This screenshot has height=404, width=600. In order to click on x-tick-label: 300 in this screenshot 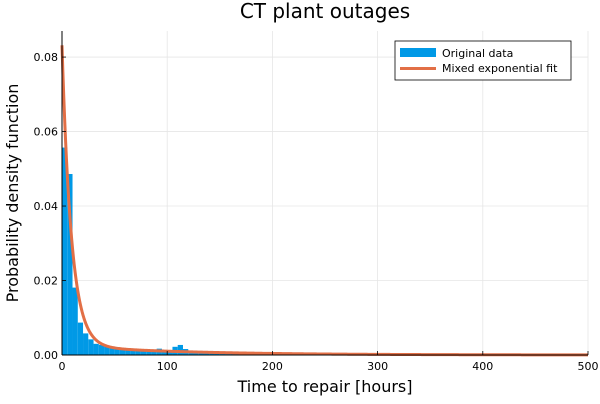, I will do `click(377, 366)`.